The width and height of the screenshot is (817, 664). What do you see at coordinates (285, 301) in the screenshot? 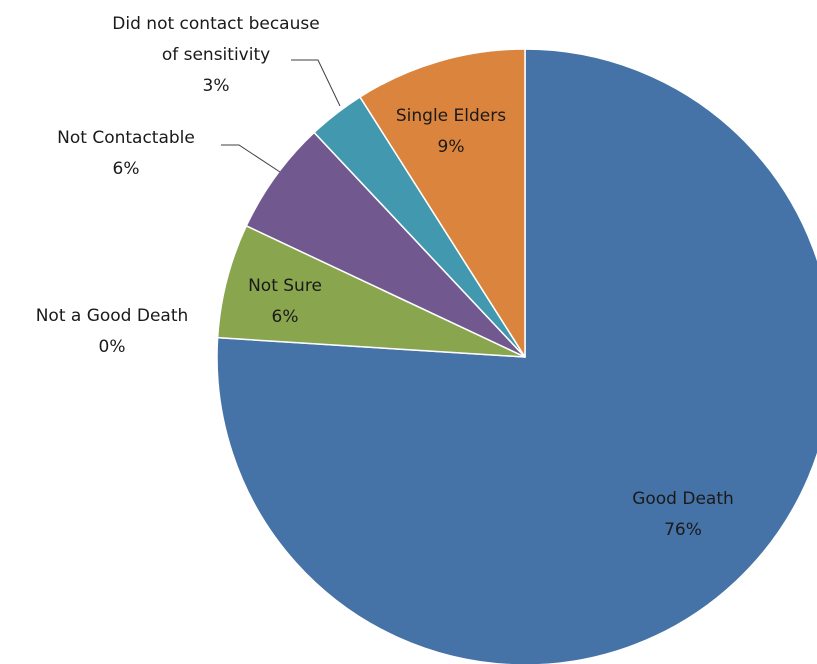
I see `slice-label-not-sure: Not Sure 6%` at bounding box center [285, 301].